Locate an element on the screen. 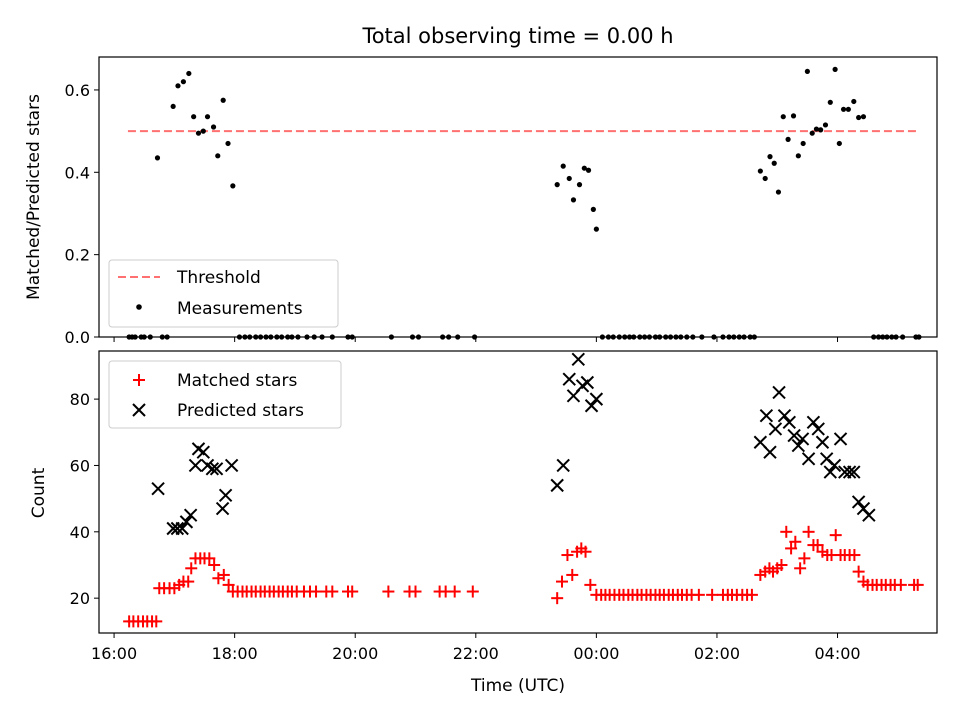 The width and height of the screenshot is (960, 720). matched-legend-label: Matched stars is located at coordinates (237, 381).